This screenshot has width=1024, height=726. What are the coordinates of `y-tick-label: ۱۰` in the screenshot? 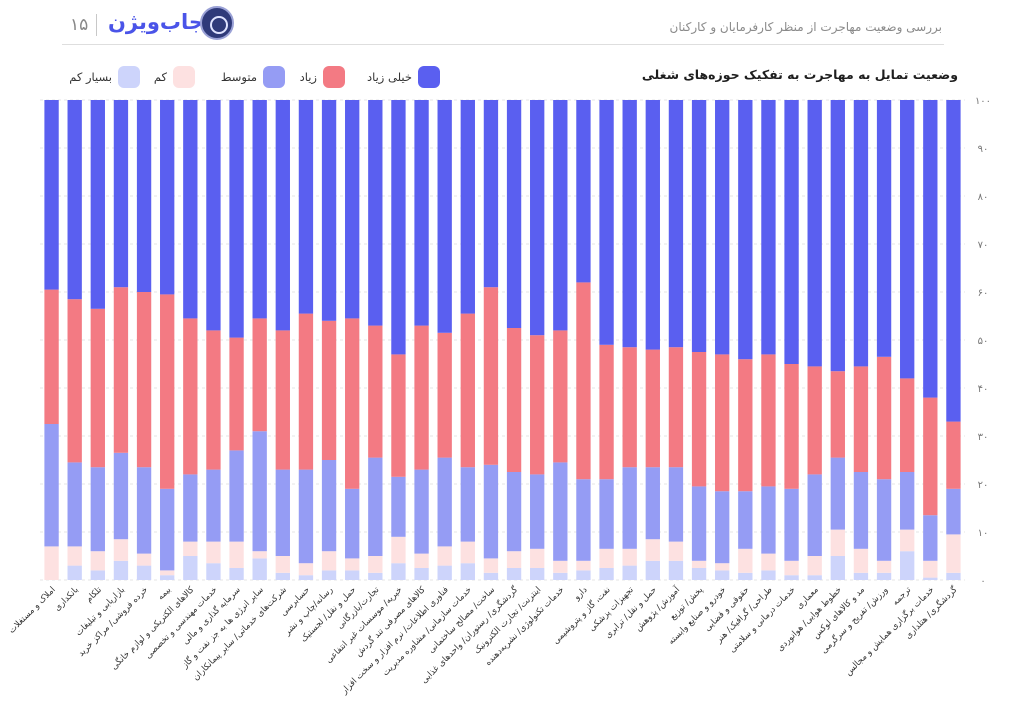 It's located at (983, 533).